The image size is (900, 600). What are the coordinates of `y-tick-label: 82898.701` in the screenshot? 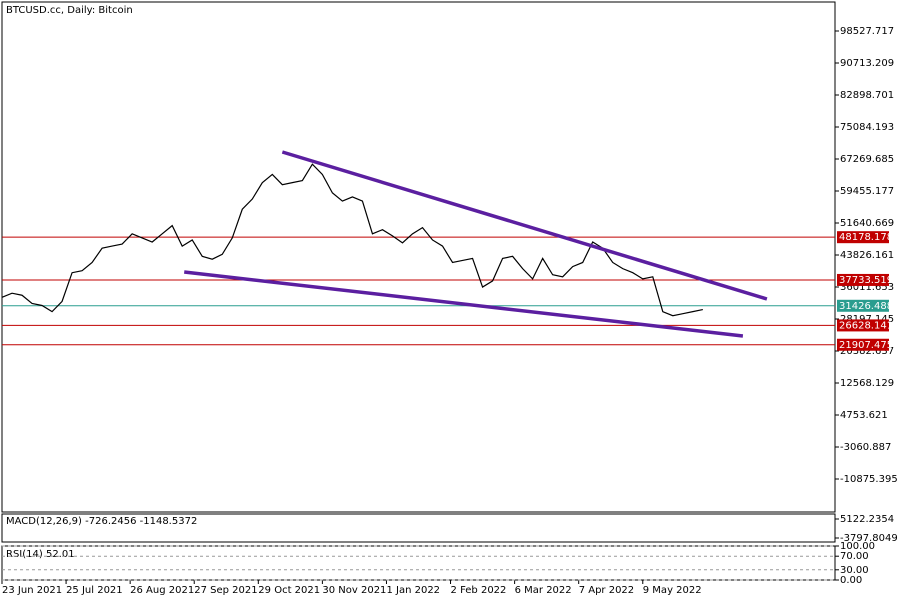 It's located at (867, 95).